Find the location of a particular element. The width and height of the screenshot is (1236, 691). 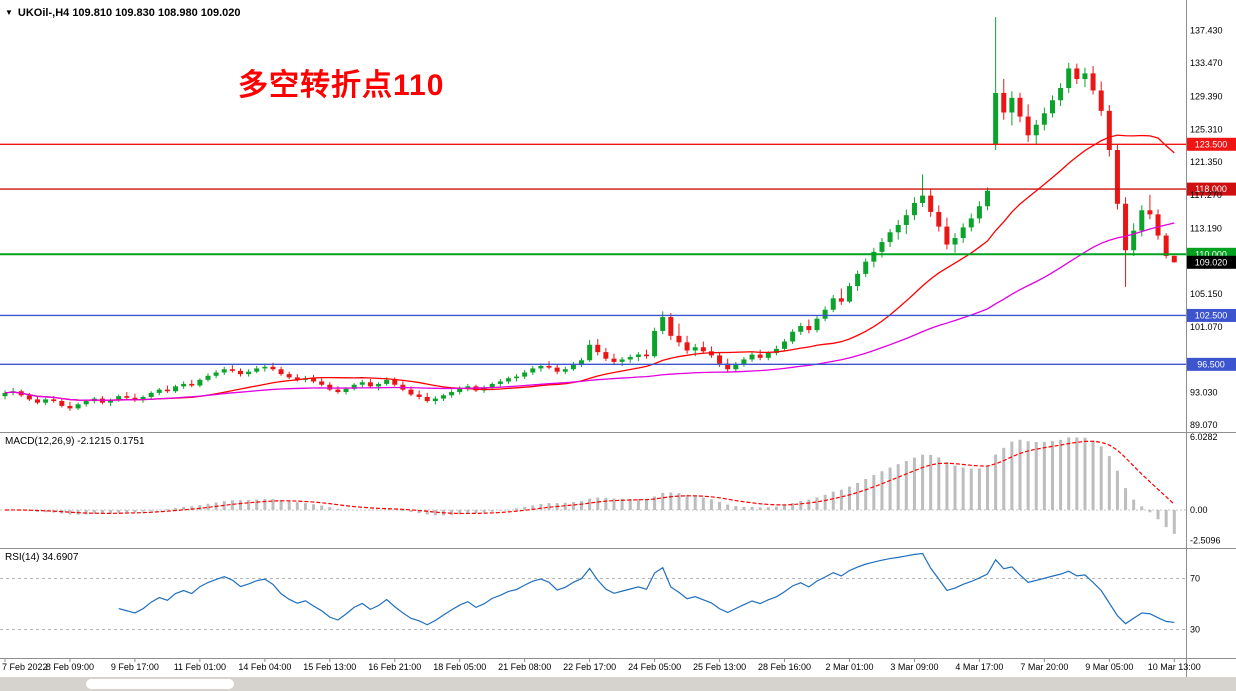

current-price-box is located at coordinates (1211, 262).